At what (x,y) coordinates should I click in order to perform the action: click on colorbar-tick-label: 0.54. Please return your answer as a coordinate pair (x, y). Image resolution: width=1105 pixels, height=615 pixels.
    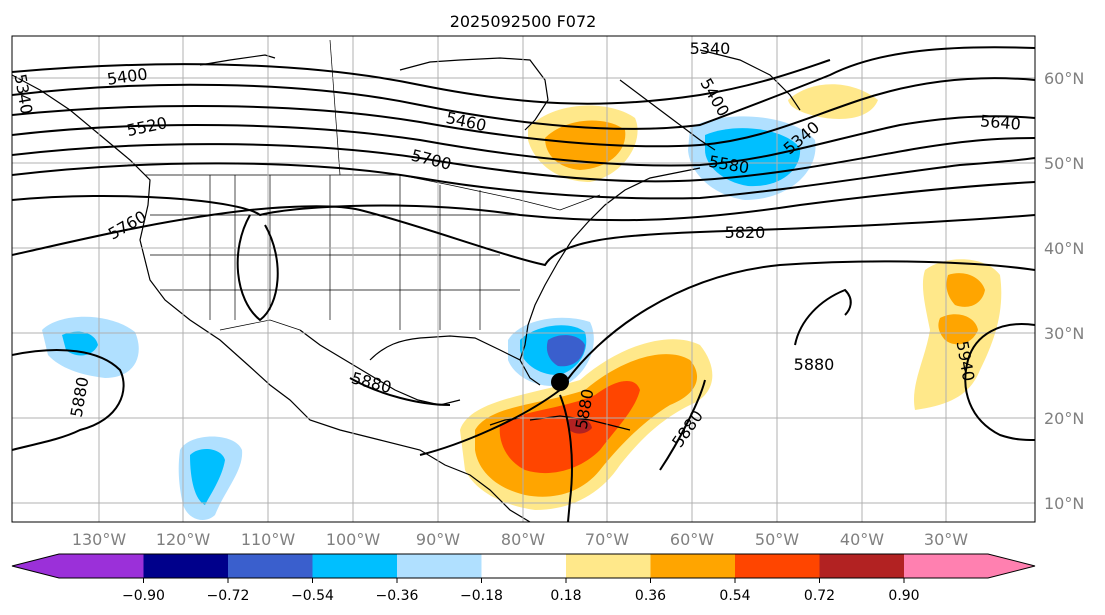
    Looking at the image, I should click on (734, 596).